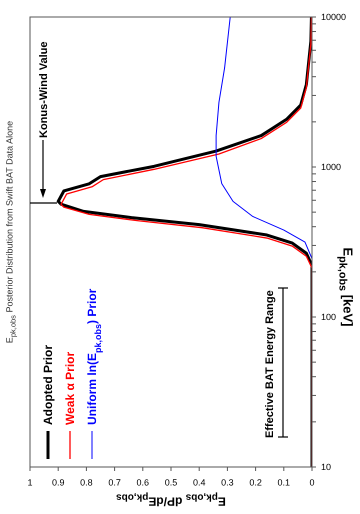 This screenshot has width=360, height=514. I want to click on text: Weak α Prior, so click(70, 388).